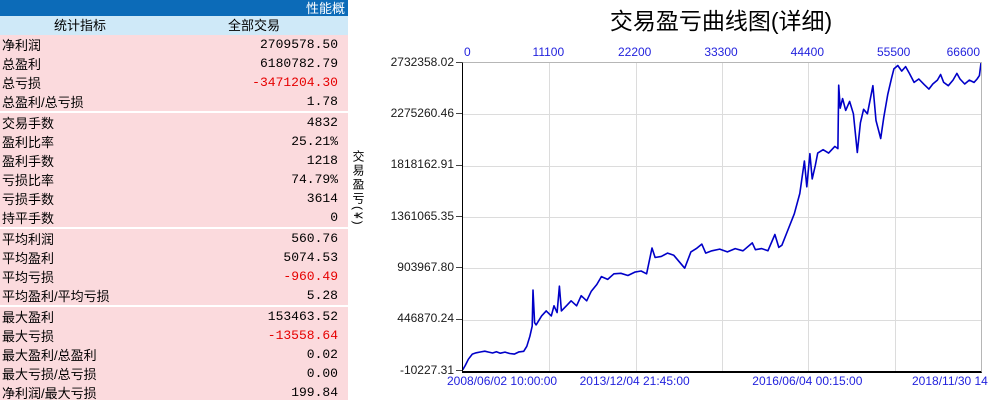 The image size is (1000, 400). What do you see at coordinates (314, 179) in the screenshot?
I see `row-value: 74.79%` at bounding box center [314, 179].